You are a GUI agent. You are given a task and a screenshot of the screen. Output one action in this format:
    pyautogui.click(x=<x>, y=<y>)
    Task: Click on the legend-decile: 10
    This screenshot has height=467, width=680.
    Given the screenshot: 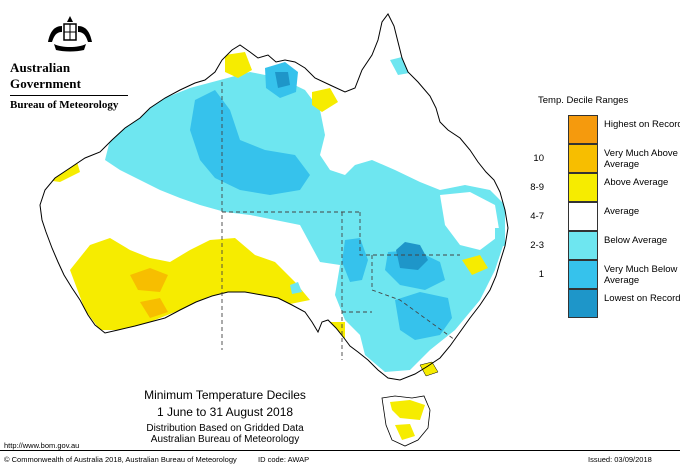 What is the action you would take?
    pyautogui.click(x=538, y=158)
    